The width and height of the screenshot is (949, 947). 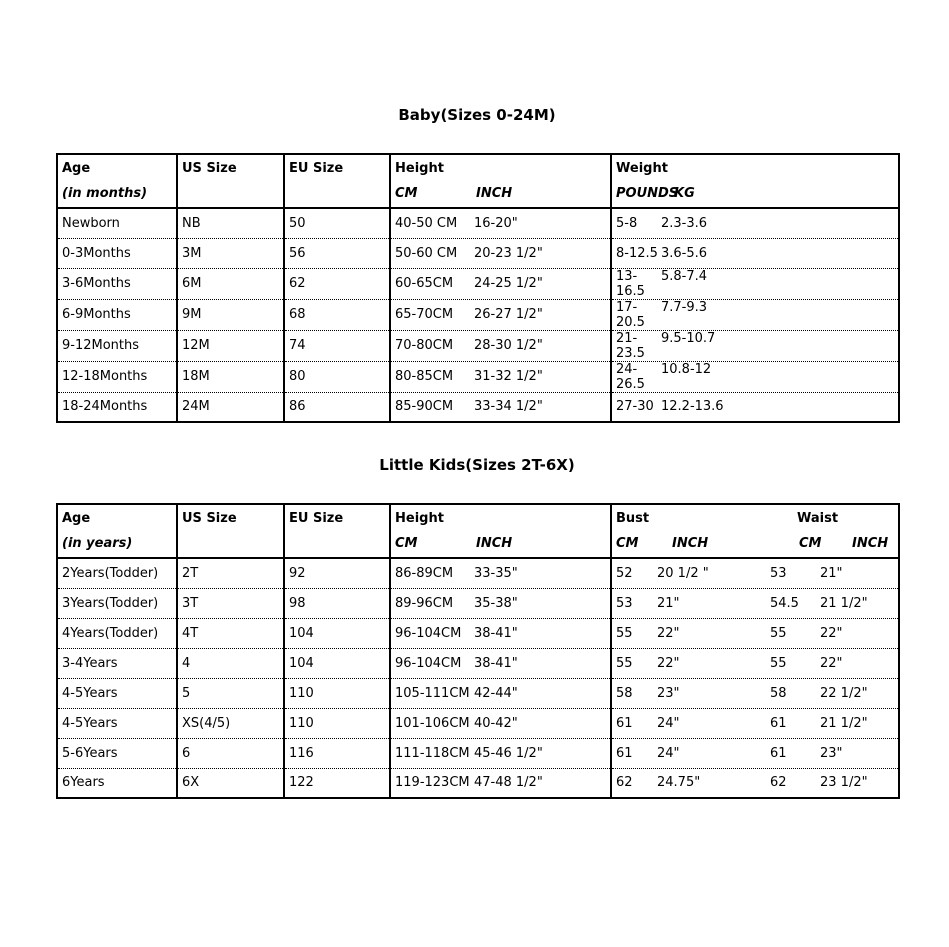 I want to click on waist-cm-value: 58, so click(x=778, y=693).